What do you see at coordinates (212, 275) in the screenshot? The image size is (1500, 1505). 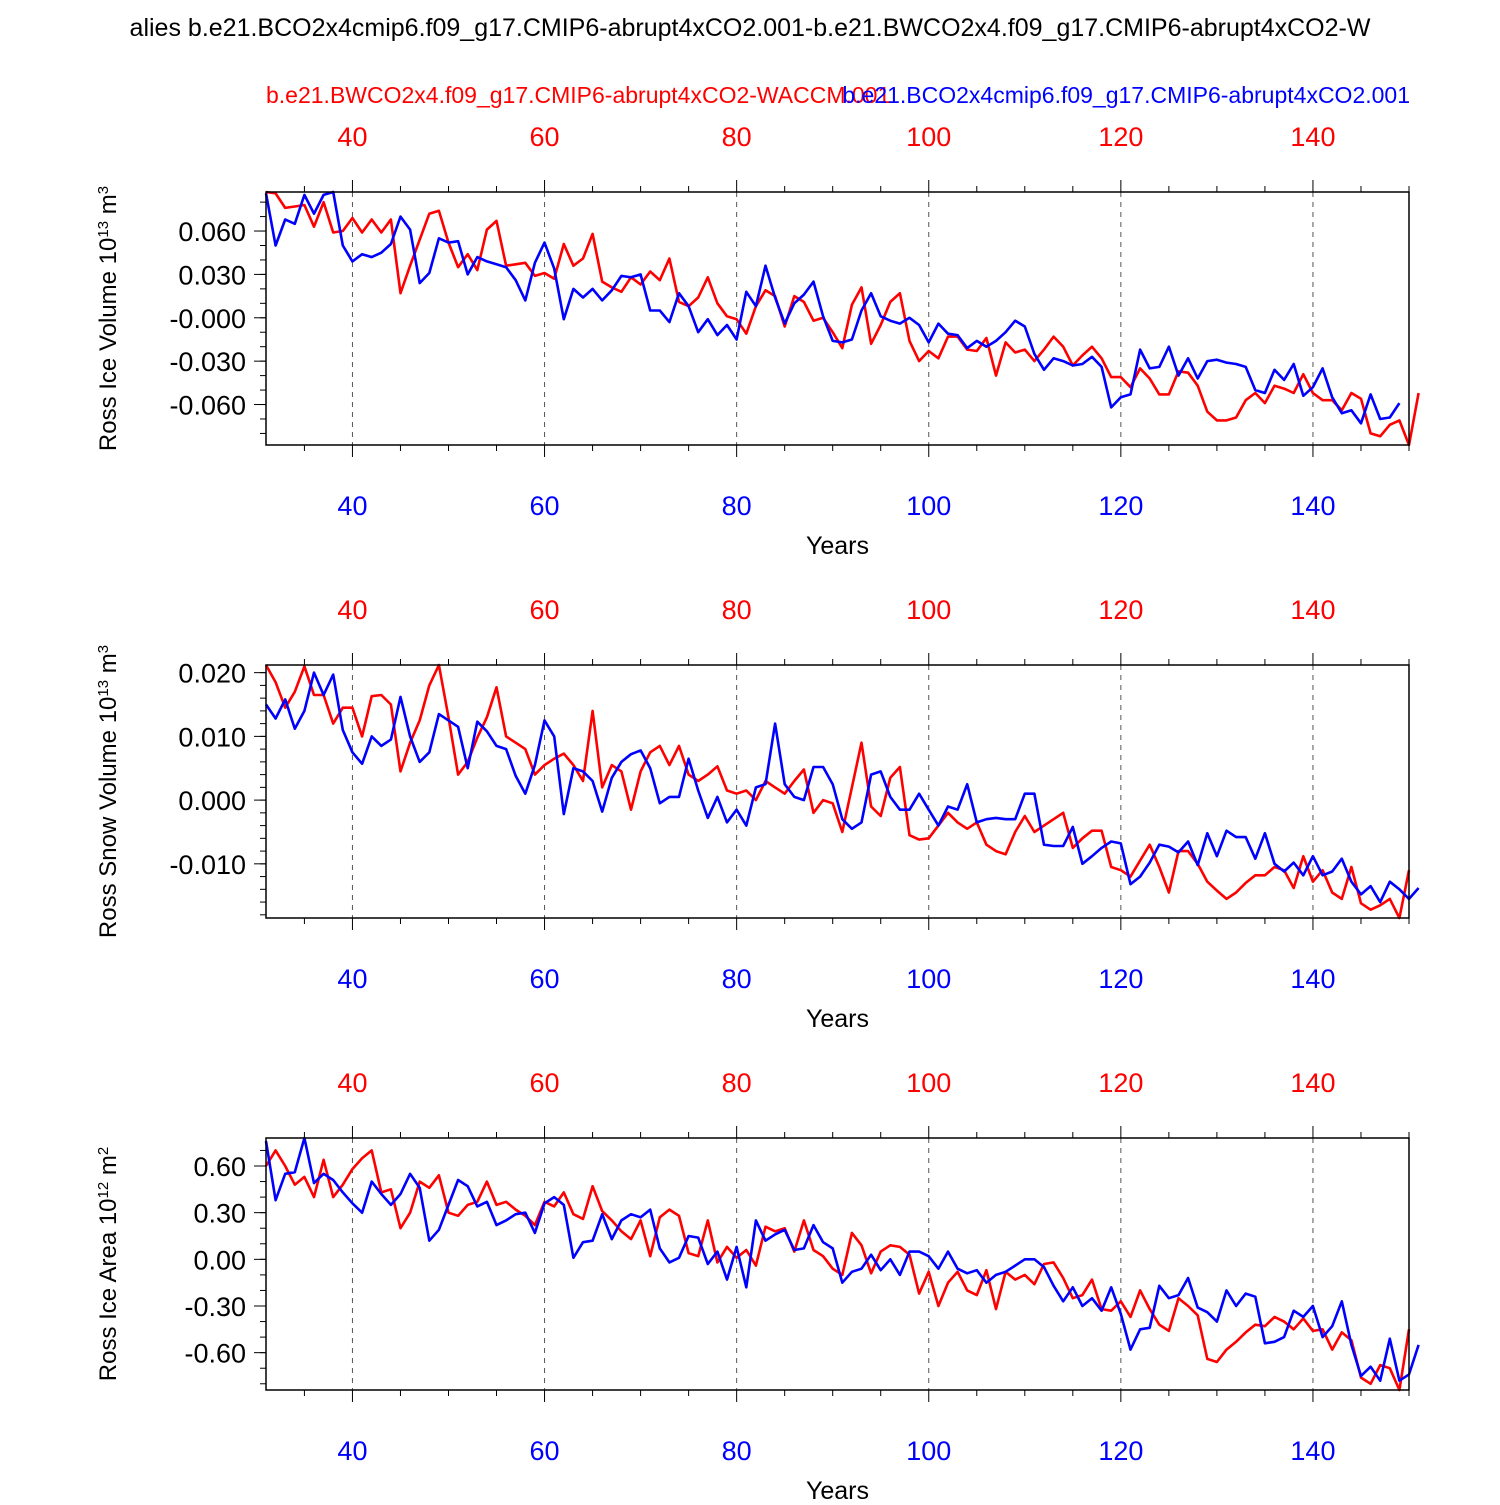 I see `y-tick-label: 0.030` at bounding box center [212, 275].